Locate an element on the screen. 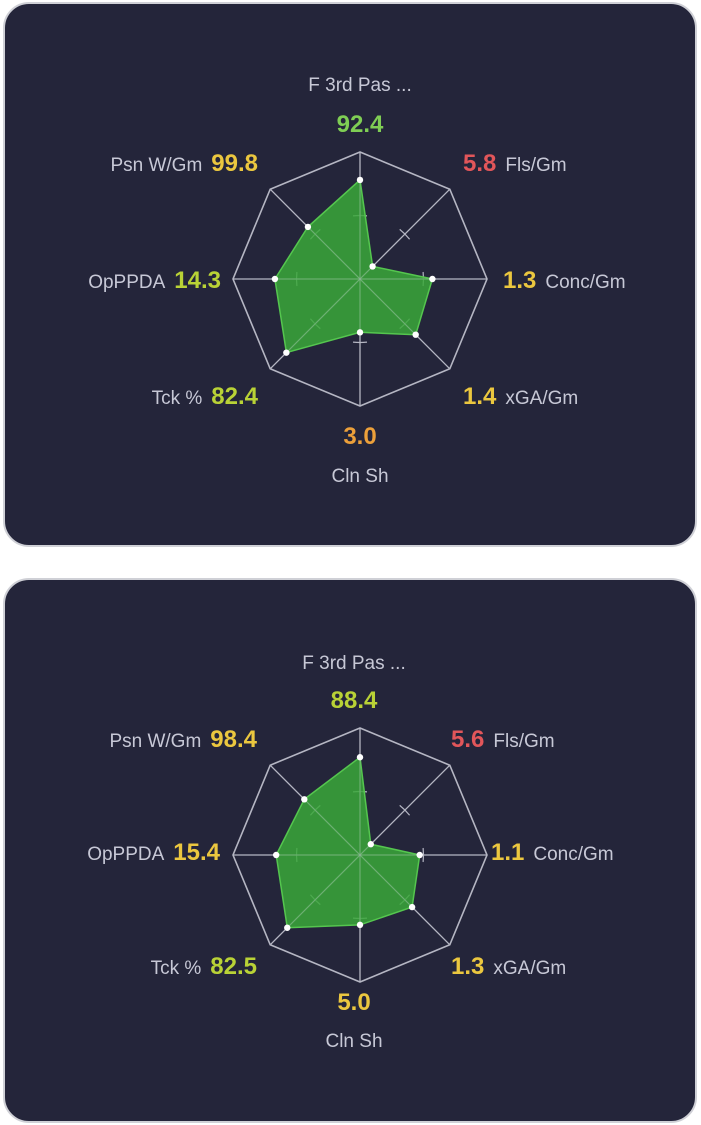  metric-value: 5.6 is located at coordinates (467, 739).